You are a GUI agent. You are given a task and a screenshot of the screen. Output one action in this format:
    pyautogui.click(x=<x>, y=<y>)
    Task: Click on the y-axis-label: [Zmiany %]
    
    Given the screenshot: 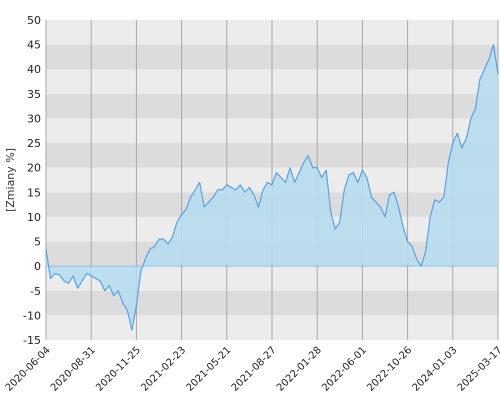 What is the action you would take?
    pyautogui.click(x=10, y=180)
    